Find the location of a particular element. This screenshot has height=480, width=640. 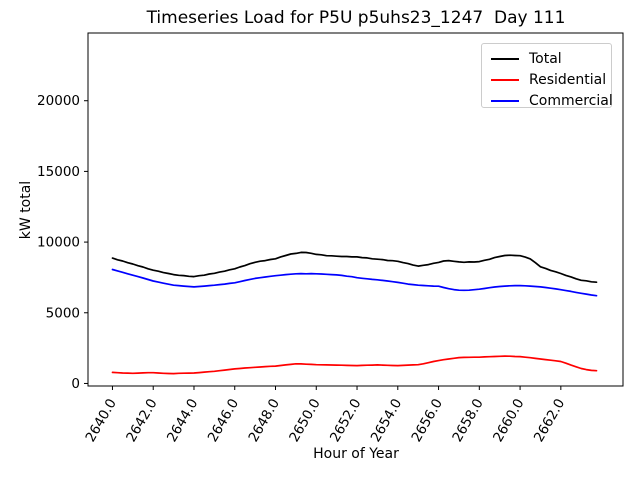

x-tick-label: 2654.0 is located at coordinates (386, 420).